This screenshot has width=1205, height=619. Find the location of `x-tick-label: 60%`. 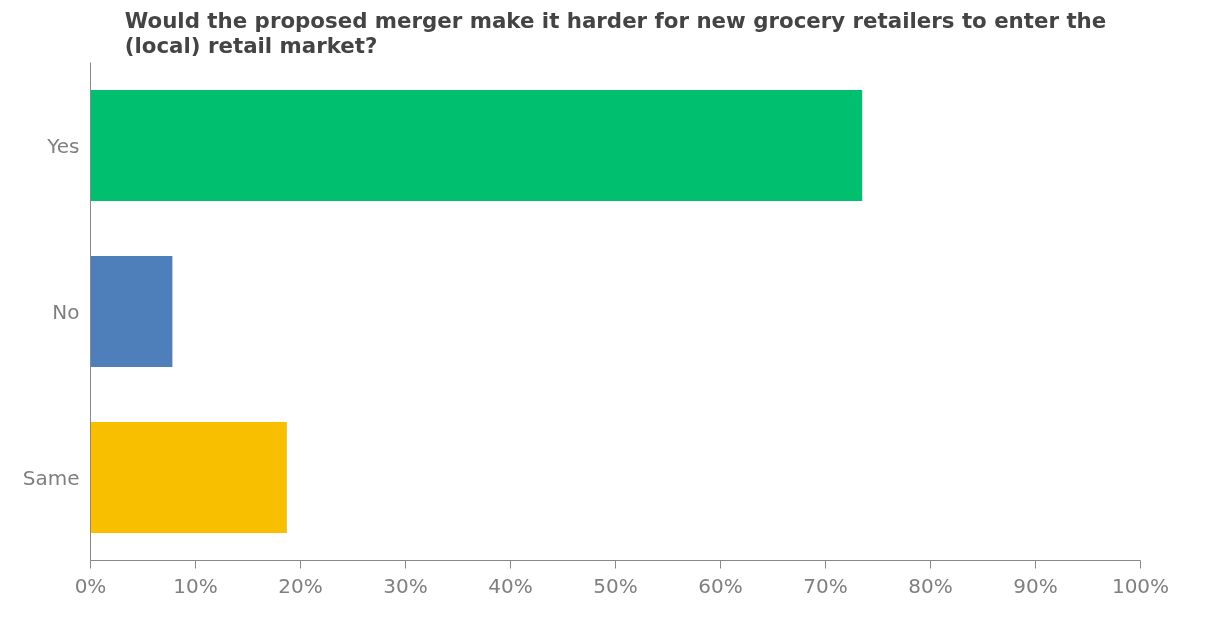

x-tick-label: 60% is located at coordinates (720, 585).